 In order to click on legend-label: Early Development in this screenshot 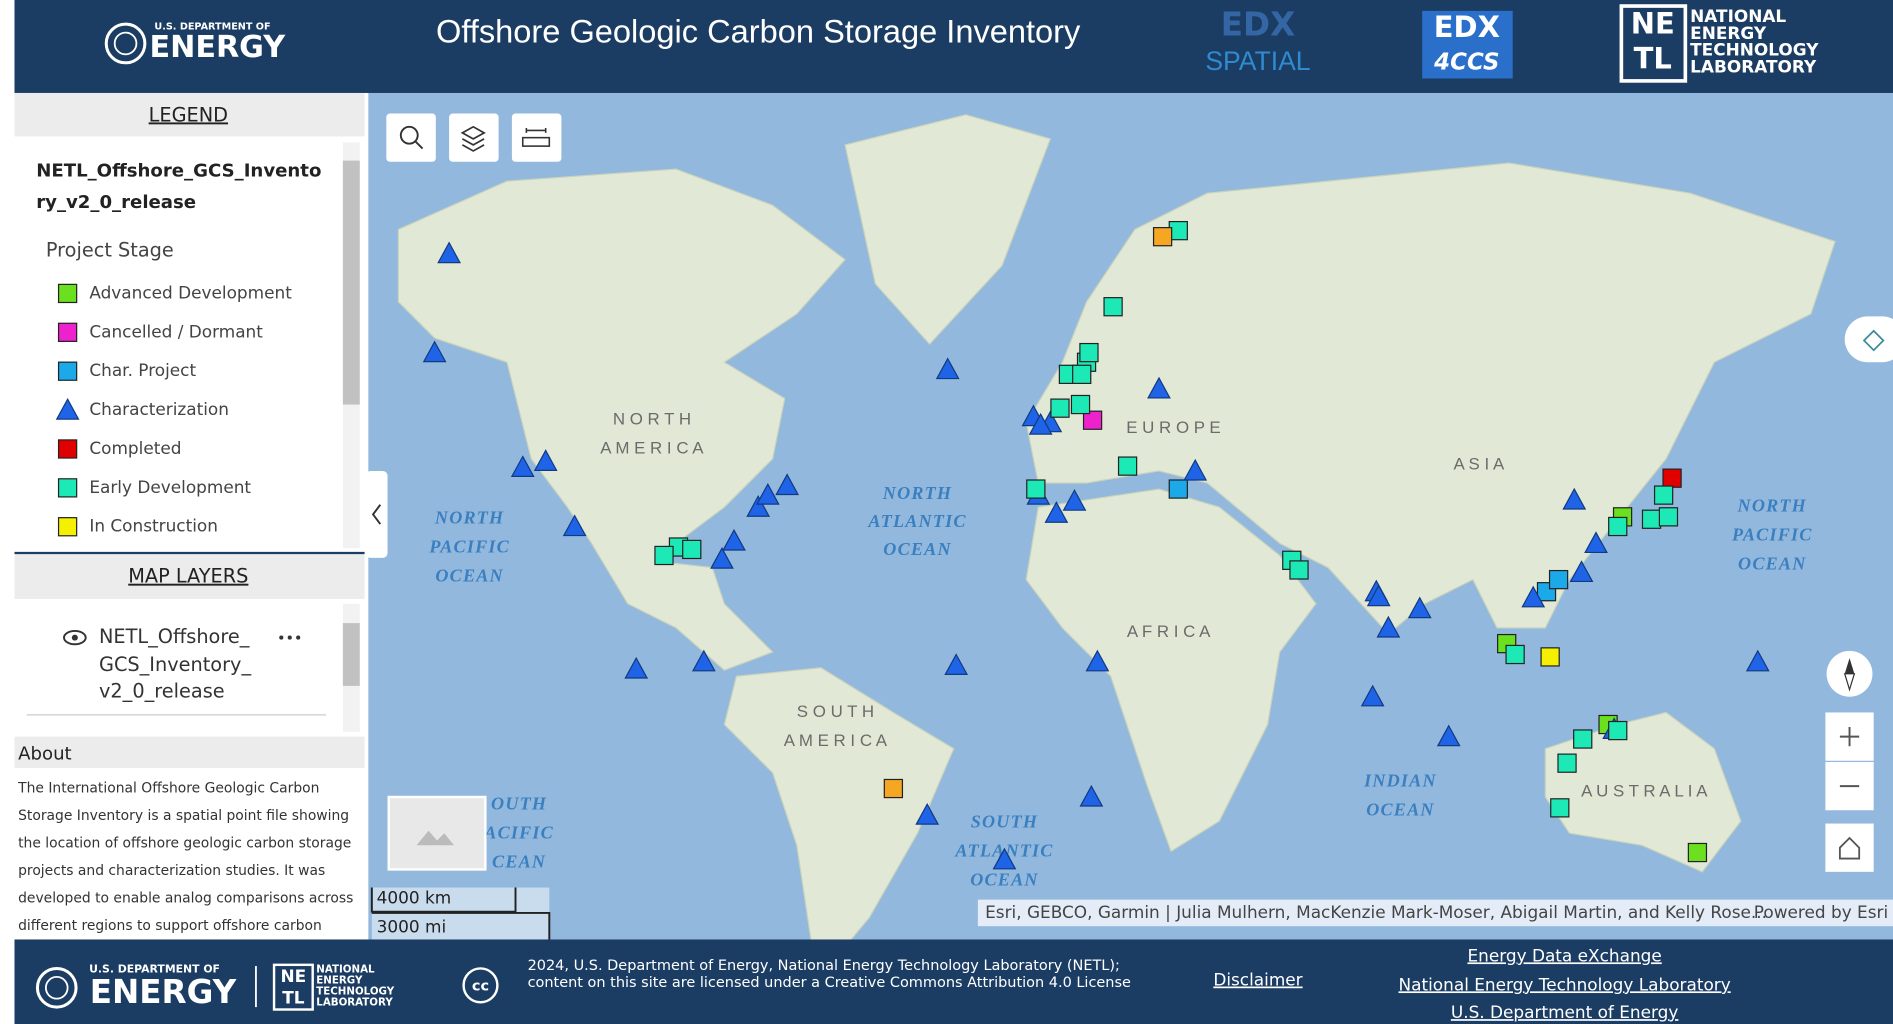, I will do `click(170, 487)`.